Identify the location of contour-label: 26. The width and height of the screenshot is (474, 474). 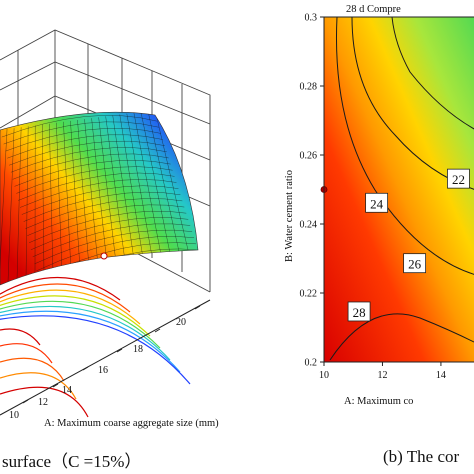
(415, 263).